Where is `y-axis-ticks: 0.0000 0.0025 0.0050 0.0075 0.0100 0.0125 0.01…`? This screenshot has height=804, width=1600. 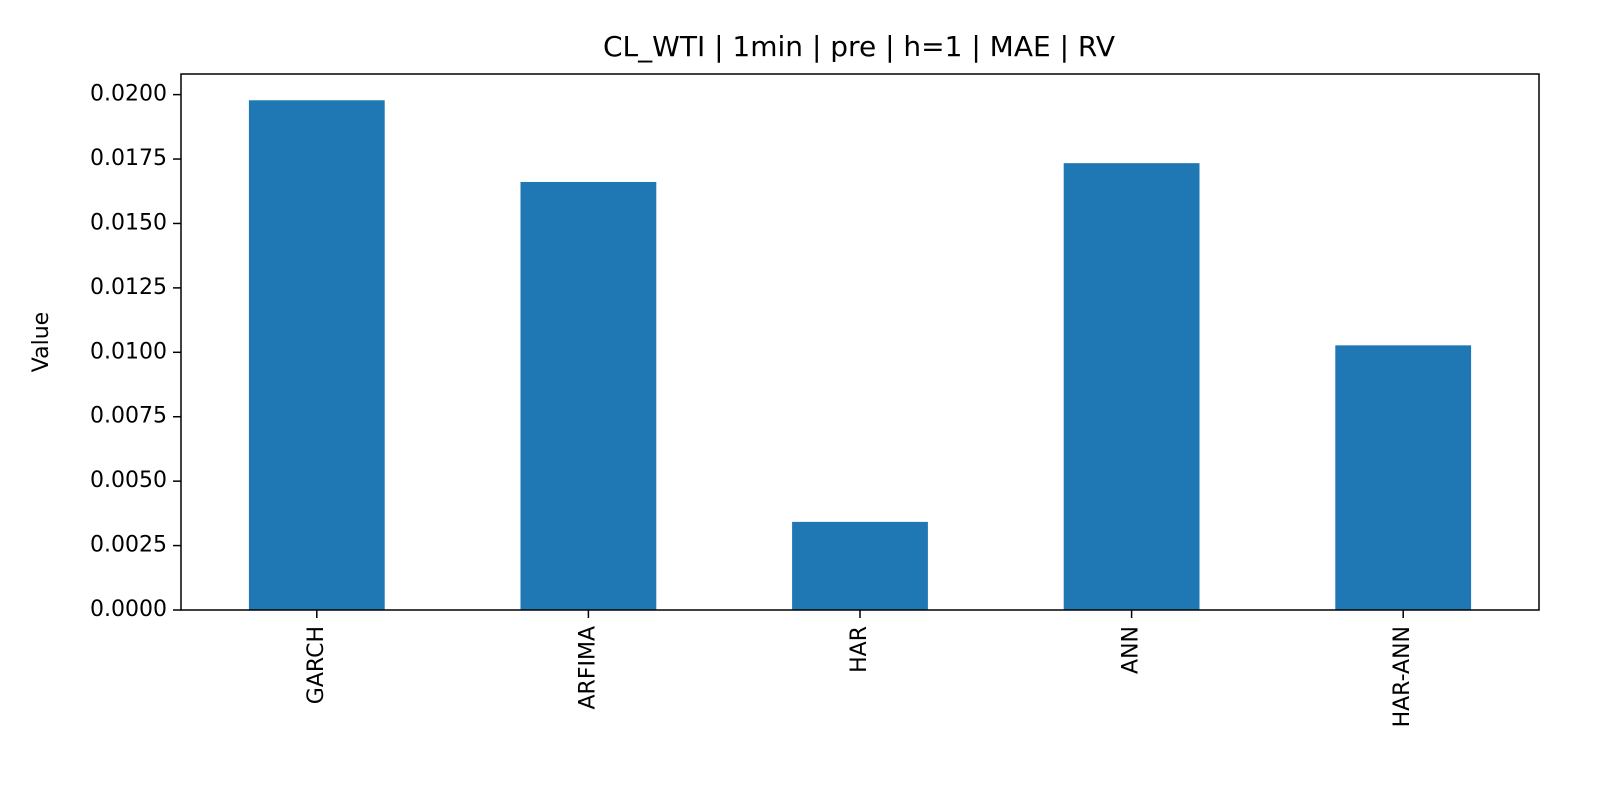 y-axis-ticks: 0.0000 0.0025 0.0050 0.0075 0.0100 0.0125 0.01… is located at coordinates (135, 352).